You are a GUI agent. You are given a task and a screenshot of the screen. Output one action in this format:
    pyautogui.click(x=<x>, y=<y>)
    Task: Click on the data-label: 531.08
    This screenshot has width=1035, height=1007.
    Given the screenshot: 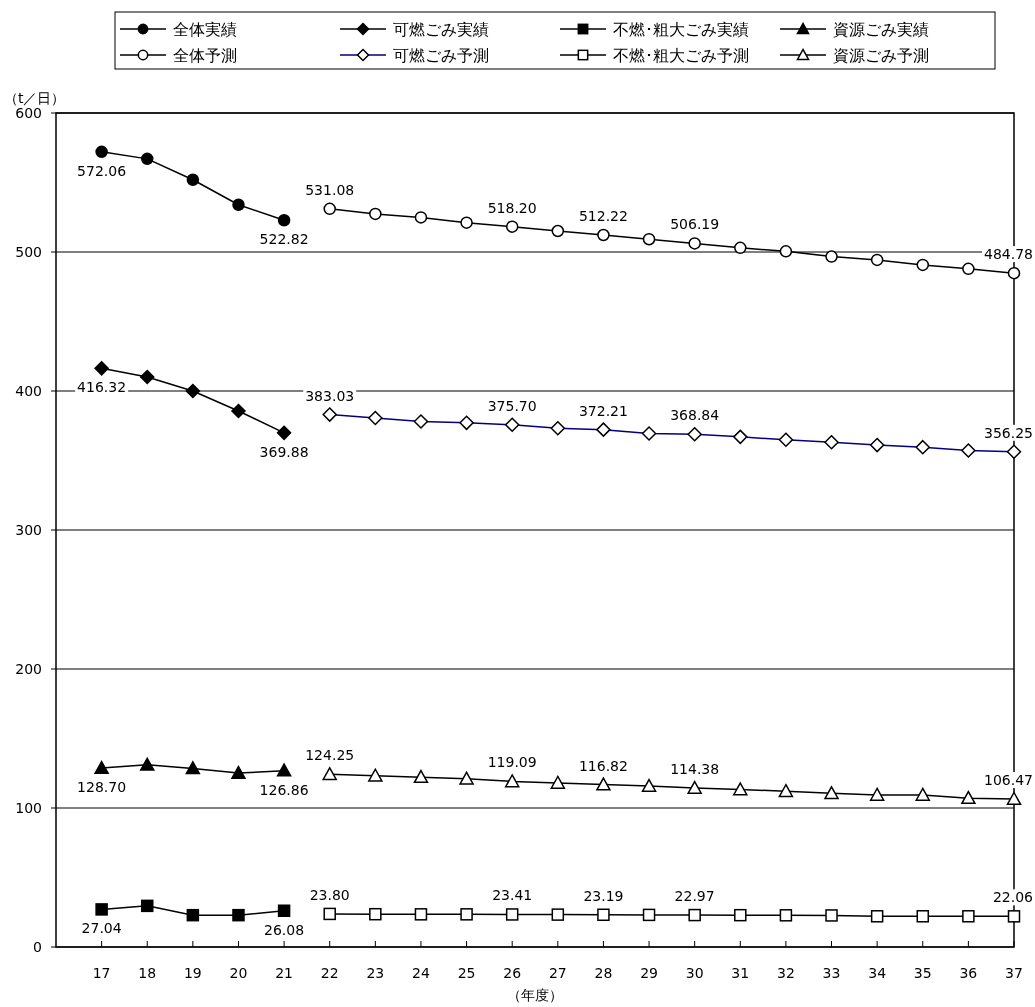 What is the action you would take?
    pyautogui.click(x=330, y=189)
    